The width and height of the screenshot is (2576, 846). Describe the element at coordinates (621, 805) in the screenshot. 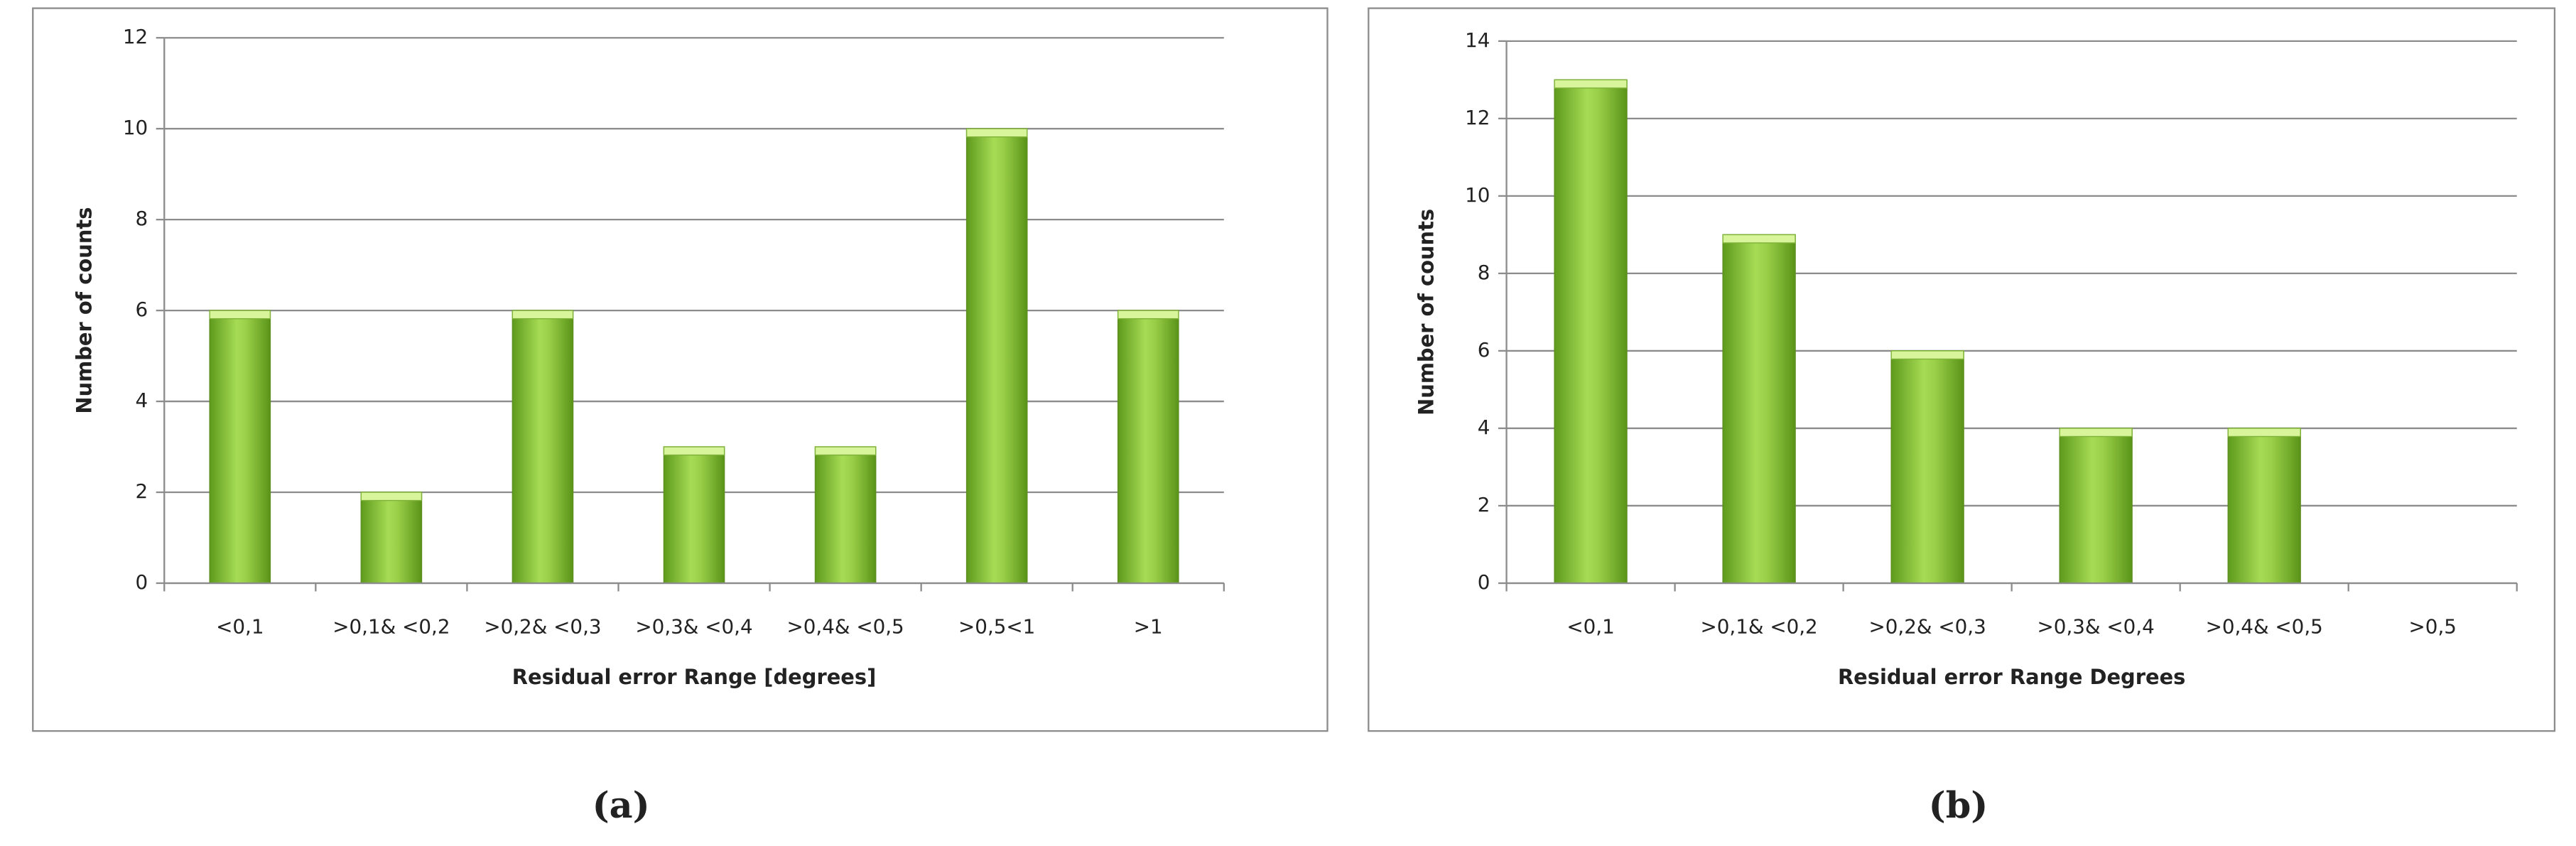

I see `panel-label: (a)` at that location.